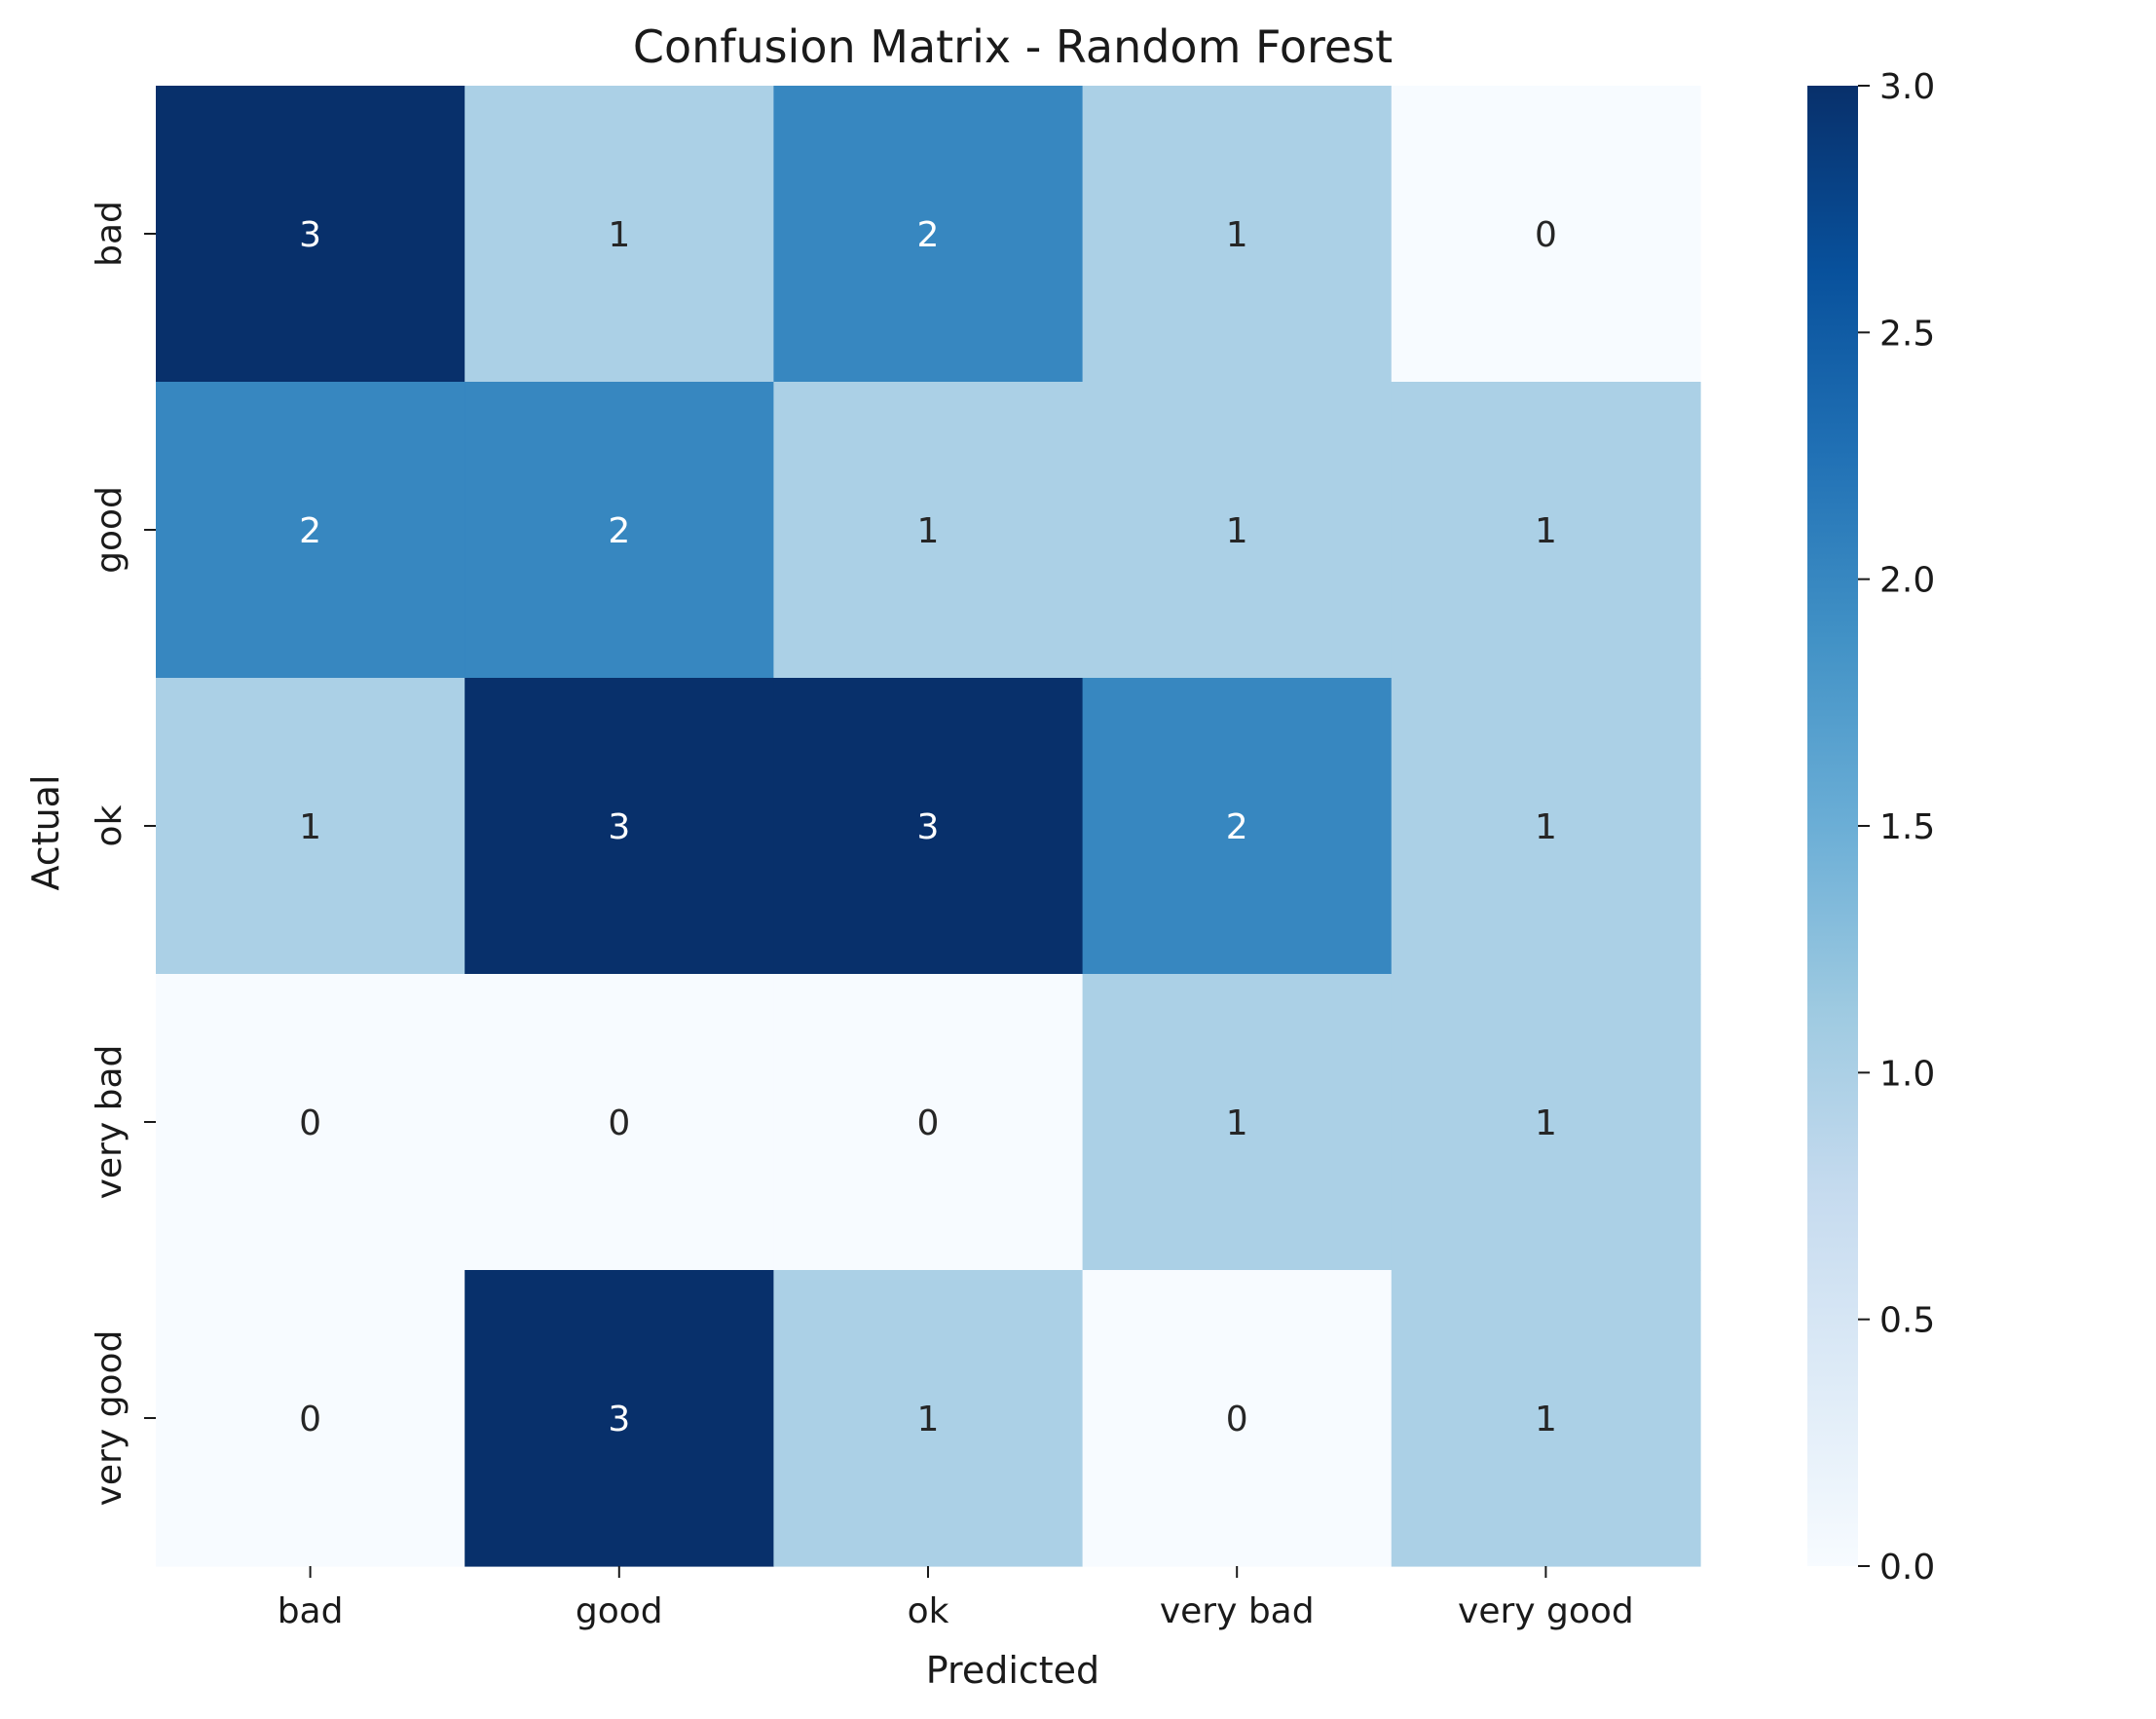 The height and width of the screenshot is (1719, 2156). I want to click on chart-title: Confusion Matrix - Random Forest, so click(1013, 46).